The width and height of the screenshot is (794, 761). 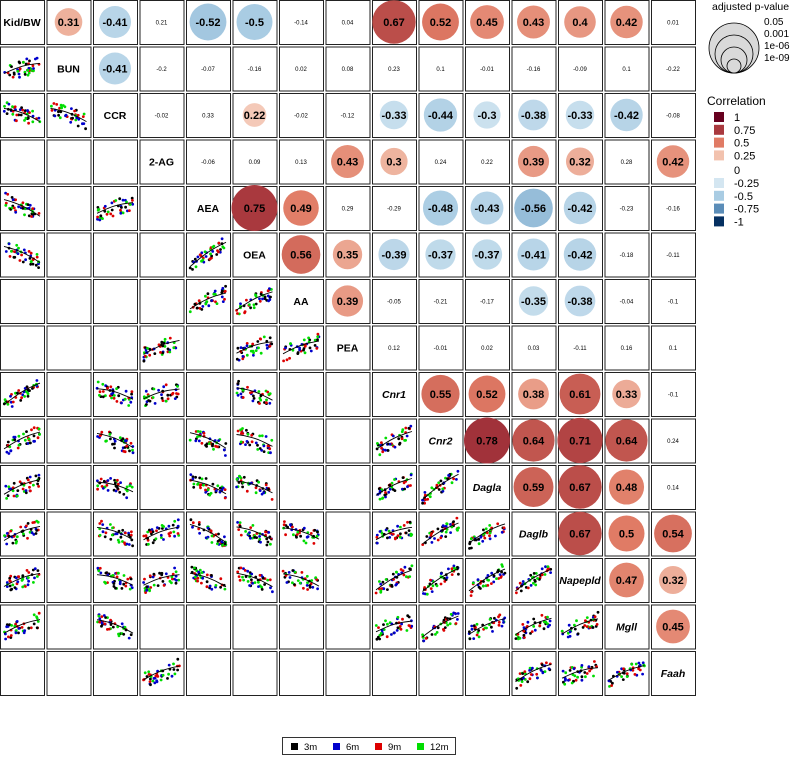 What do you see at coordinates (533, 395) in the screenshot?
I see `correlation-value: 0.38` at bounding box center [533, 395].